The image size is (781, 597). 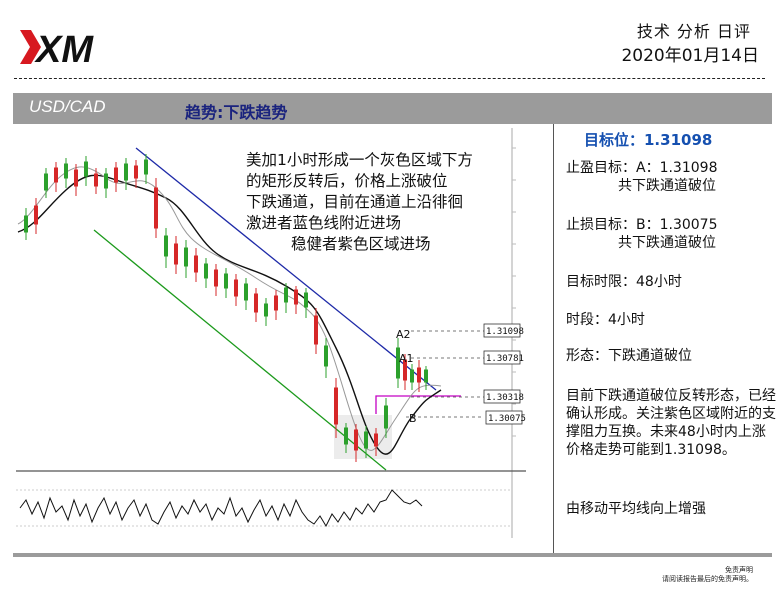 What do you see at coordinates (236, 112) in the screenshot?
I see `trend-label: 趋势:下跌趋势` at bounding box center [236, 112].